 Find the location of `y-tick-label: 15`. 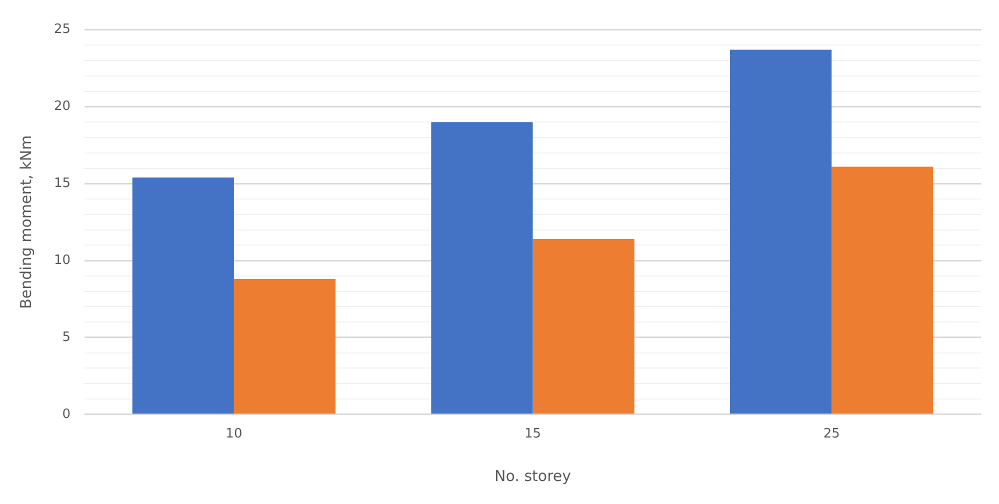

y-tick-label: 15 is located at coordinates (62, 184).